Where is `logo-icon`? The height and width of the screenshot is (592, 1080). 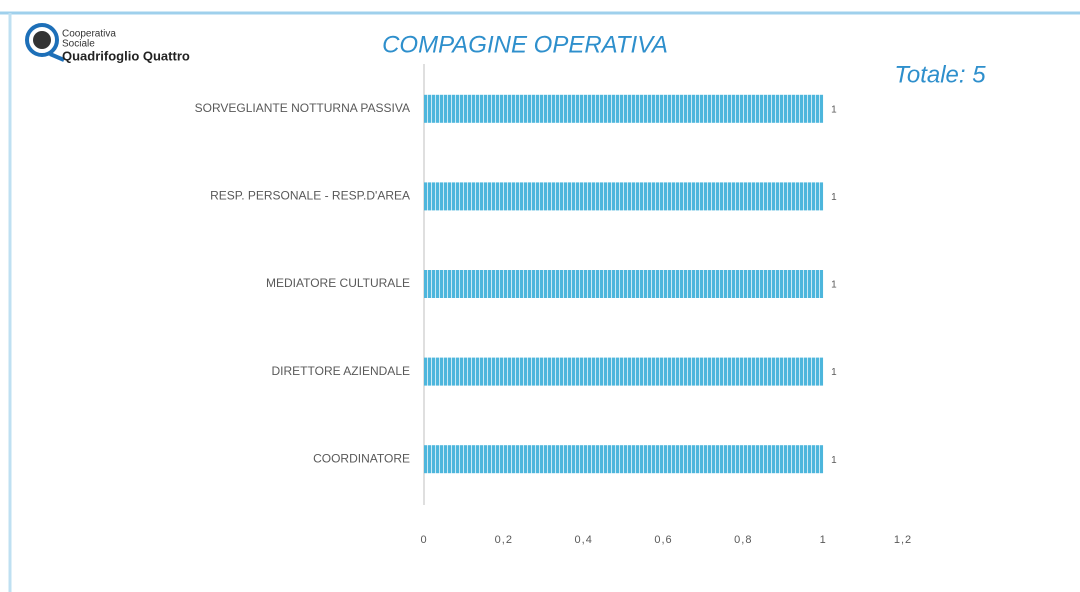 logo-icon is located at coordinates (42, 40).